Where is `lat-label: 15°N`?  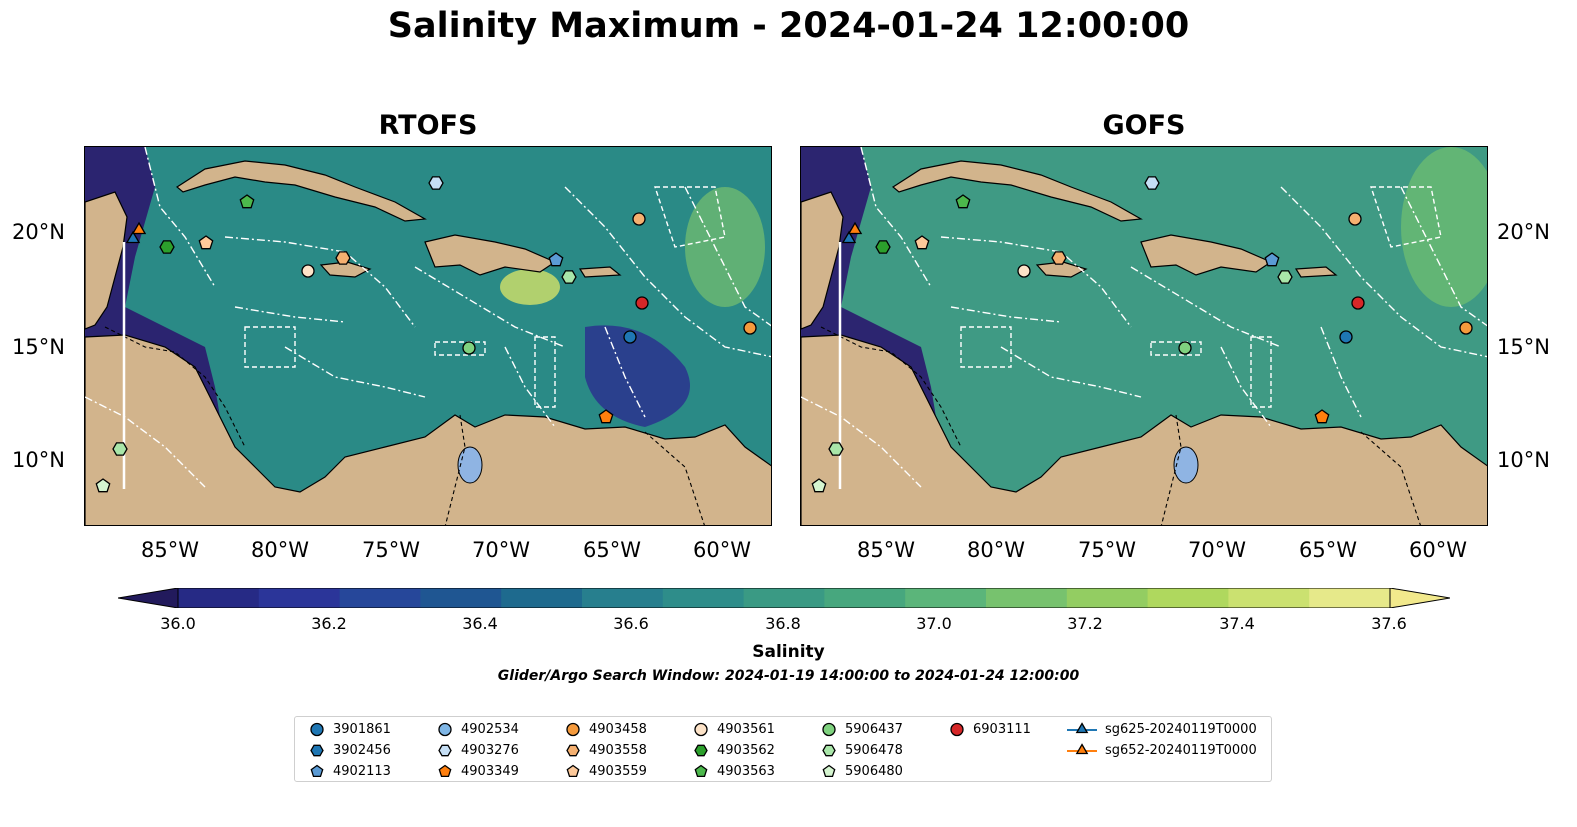 lat-label: 15°N is located at coordinates (1523, 347).